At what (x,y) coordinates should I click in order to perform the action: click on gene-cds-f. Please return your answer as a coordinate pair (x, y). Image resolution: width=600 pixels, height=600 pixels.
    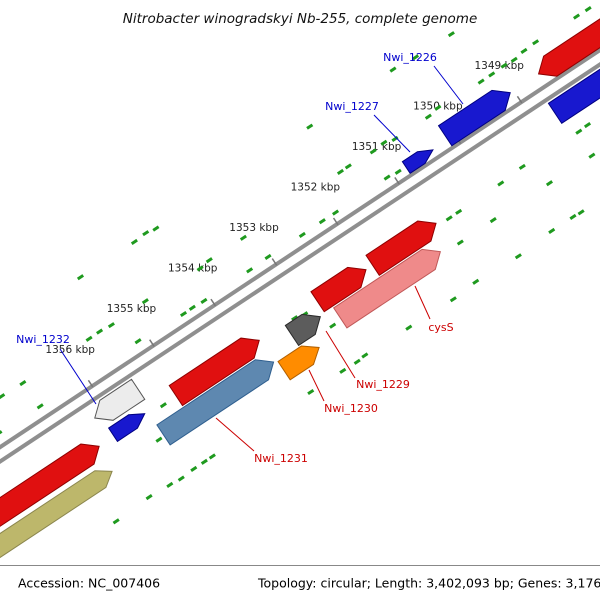
    Looking at the image, I should click on (117, 403).